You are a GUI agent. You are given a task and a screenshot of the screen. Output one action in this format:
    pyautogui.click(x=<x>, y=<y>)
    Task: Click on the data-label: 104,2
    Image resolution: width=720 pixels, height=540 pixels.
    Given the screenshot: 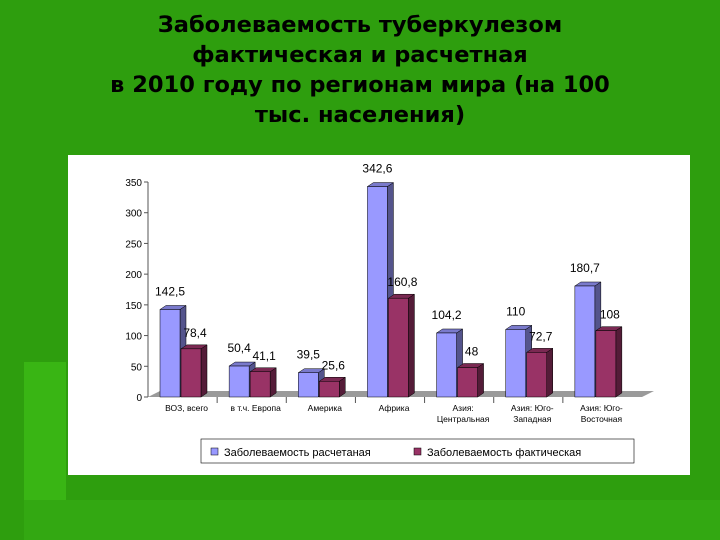 What is the action you would take?
    pyautogui.click(x=447, y=315)
    